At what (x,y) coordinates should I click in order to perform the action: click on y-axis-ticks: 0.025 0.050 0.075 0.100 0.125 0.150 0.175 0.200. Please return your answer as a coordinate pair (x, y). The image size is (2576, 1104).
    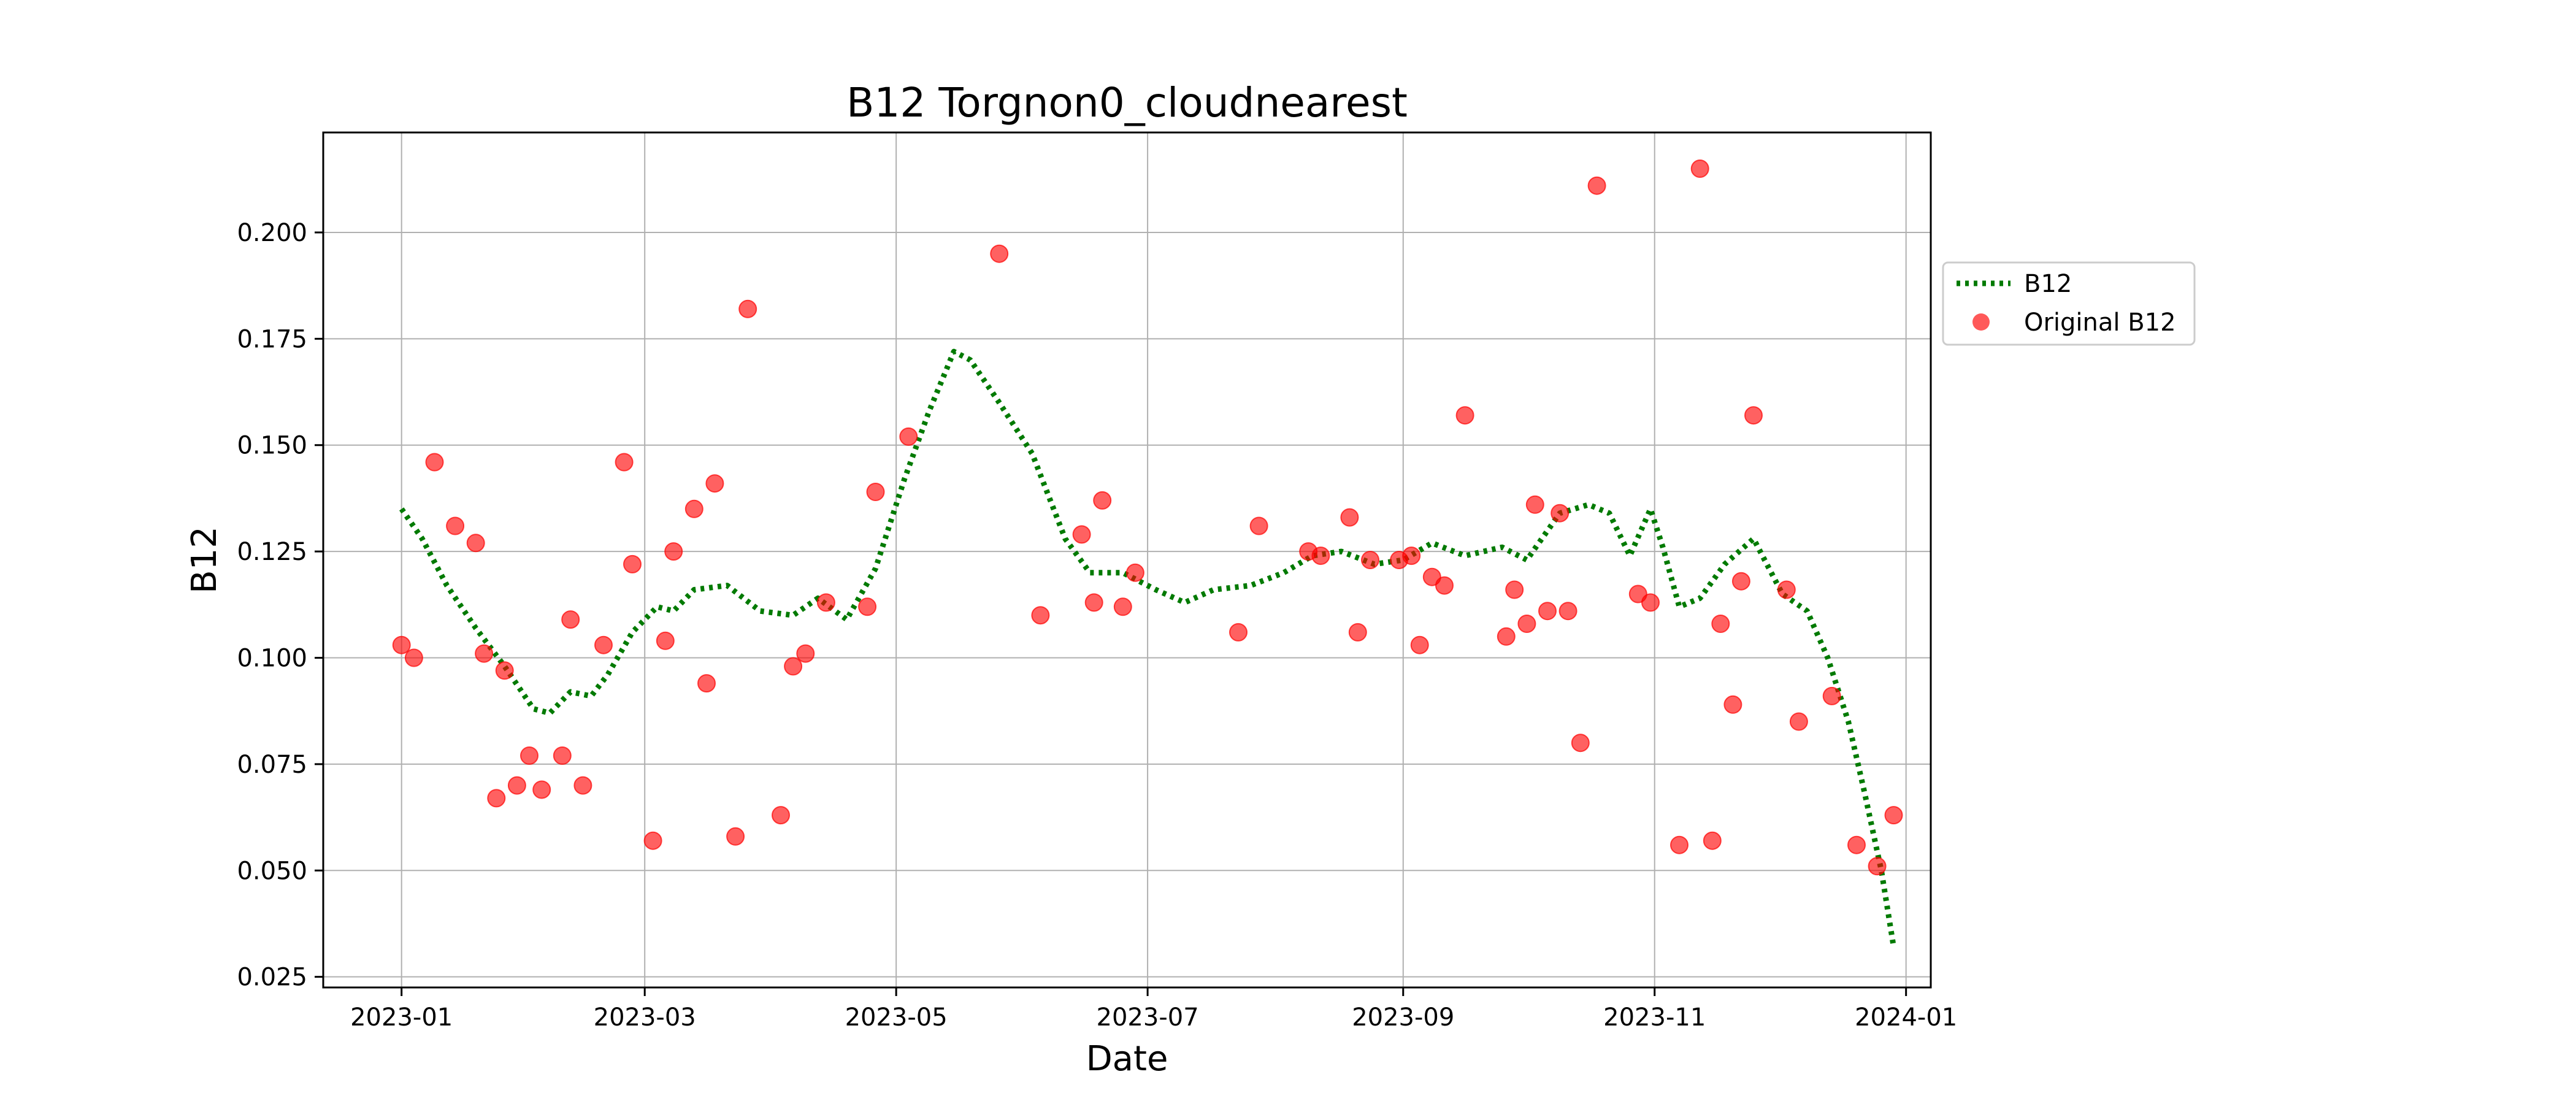
    Looking at the image, I should click on (280, 605).